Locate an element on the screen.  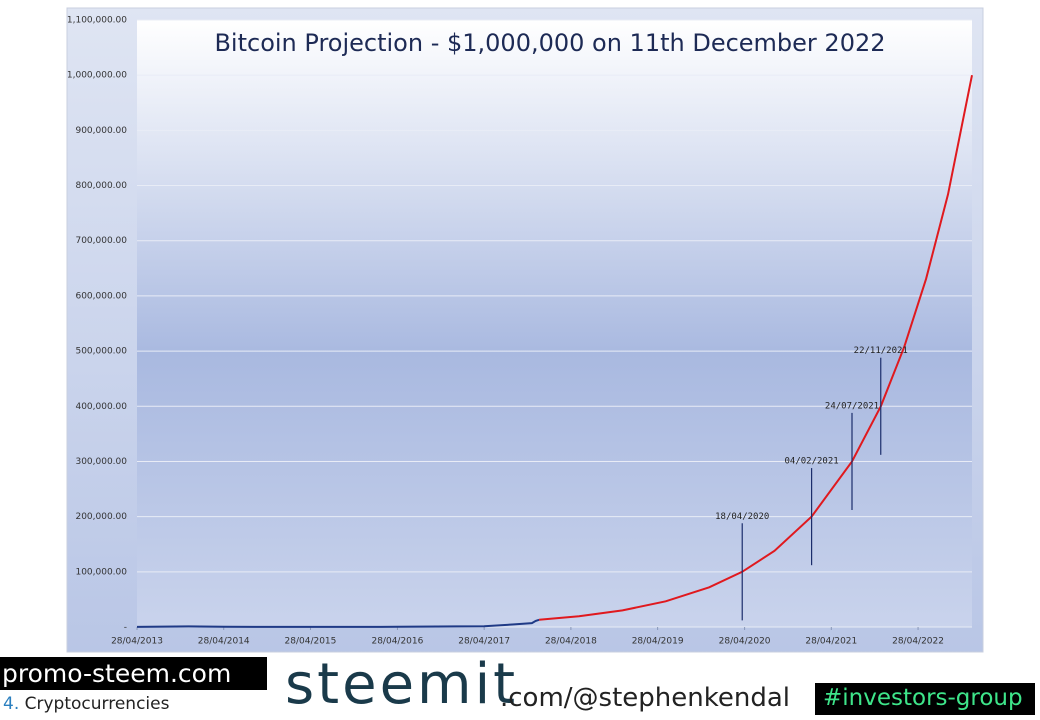
handle: .com/@stephenkendal is located at coordinates (645, 698).